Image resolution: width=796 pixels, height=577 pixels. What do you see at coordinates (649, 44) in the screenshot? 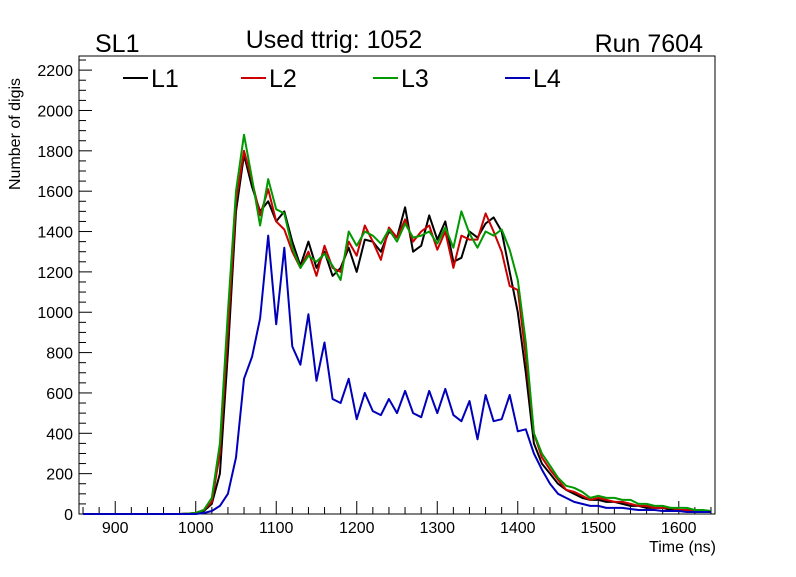
I see `header-right: Run 7604` at bounding box center [649, 44].